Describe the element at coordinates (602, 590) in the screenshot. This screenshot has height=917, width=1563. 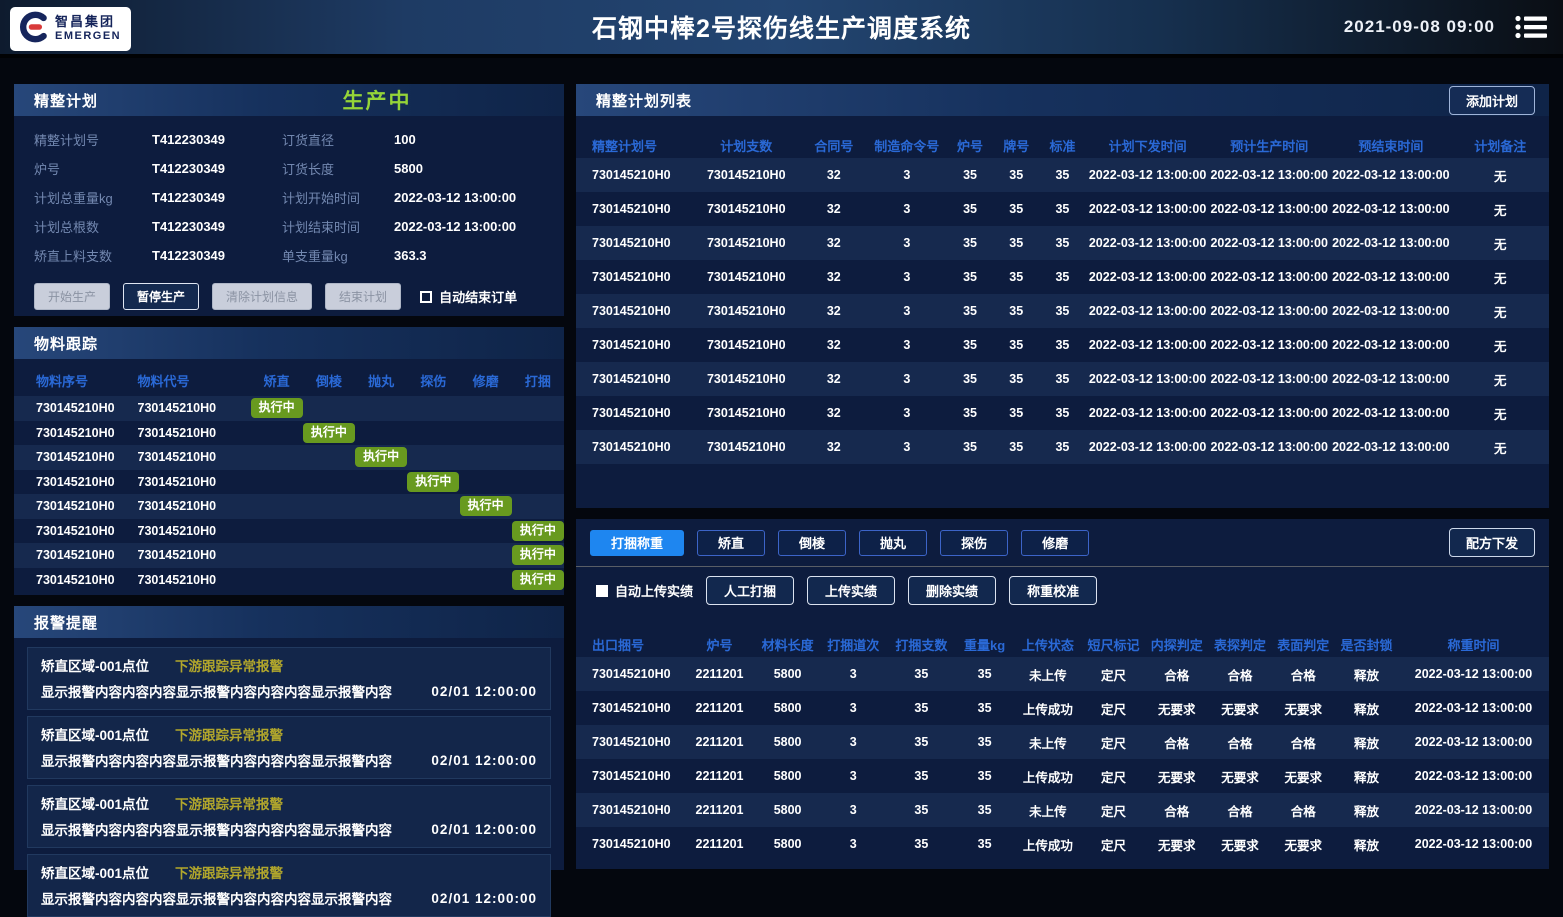
I see `auto-upload-checkbox` at that location.